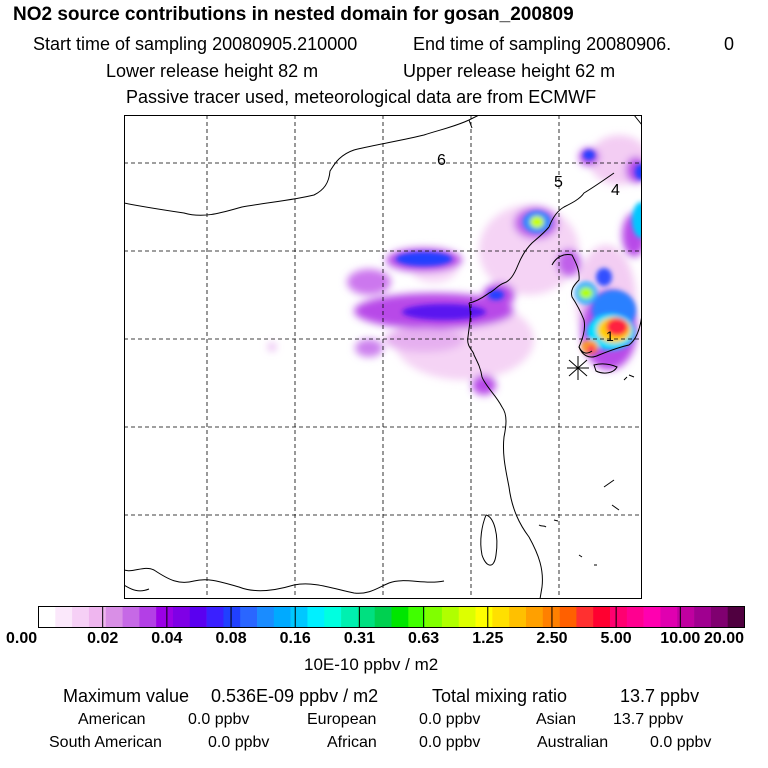  Describe the element at coordinates (558, 182) in the screenshot. I see `region-label-5: 5` at that location.